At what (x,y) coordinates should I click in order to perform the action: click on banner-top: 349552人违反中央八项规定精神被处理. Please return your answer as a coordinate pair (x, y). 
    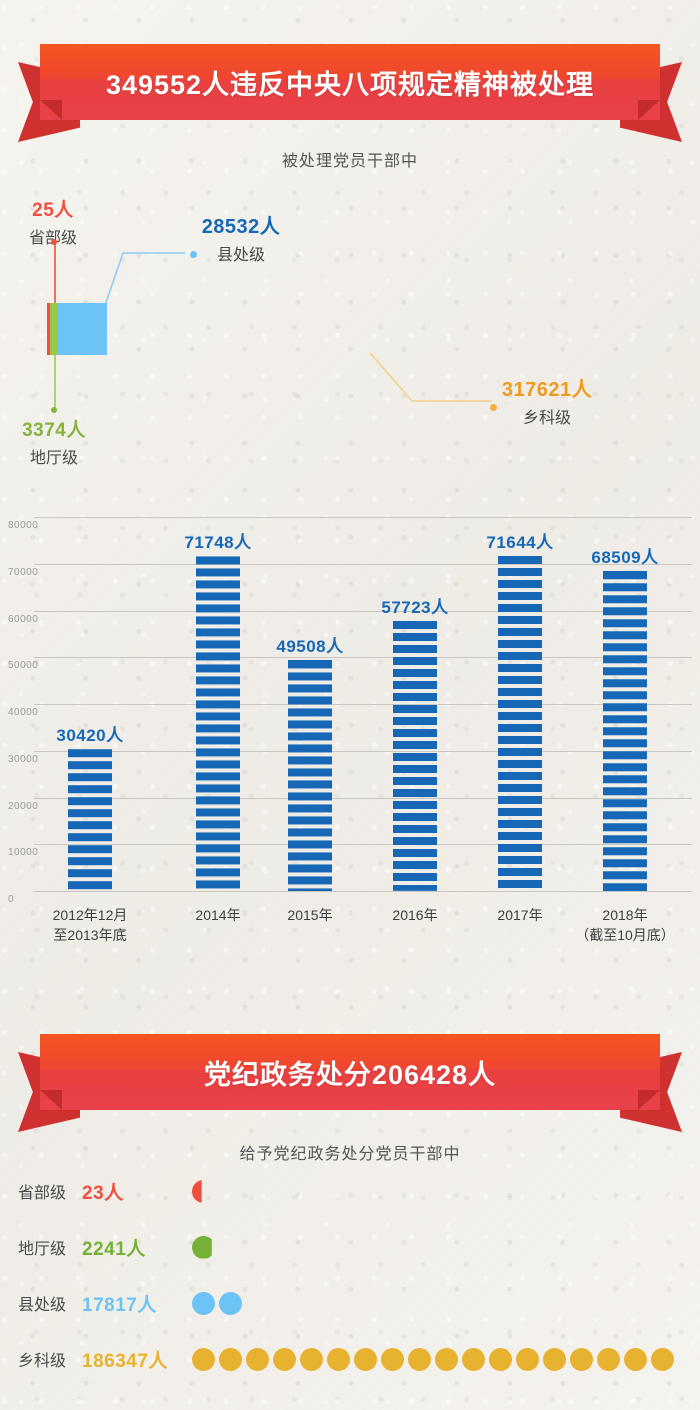
    Looking at the image, I should click on (350, 89).